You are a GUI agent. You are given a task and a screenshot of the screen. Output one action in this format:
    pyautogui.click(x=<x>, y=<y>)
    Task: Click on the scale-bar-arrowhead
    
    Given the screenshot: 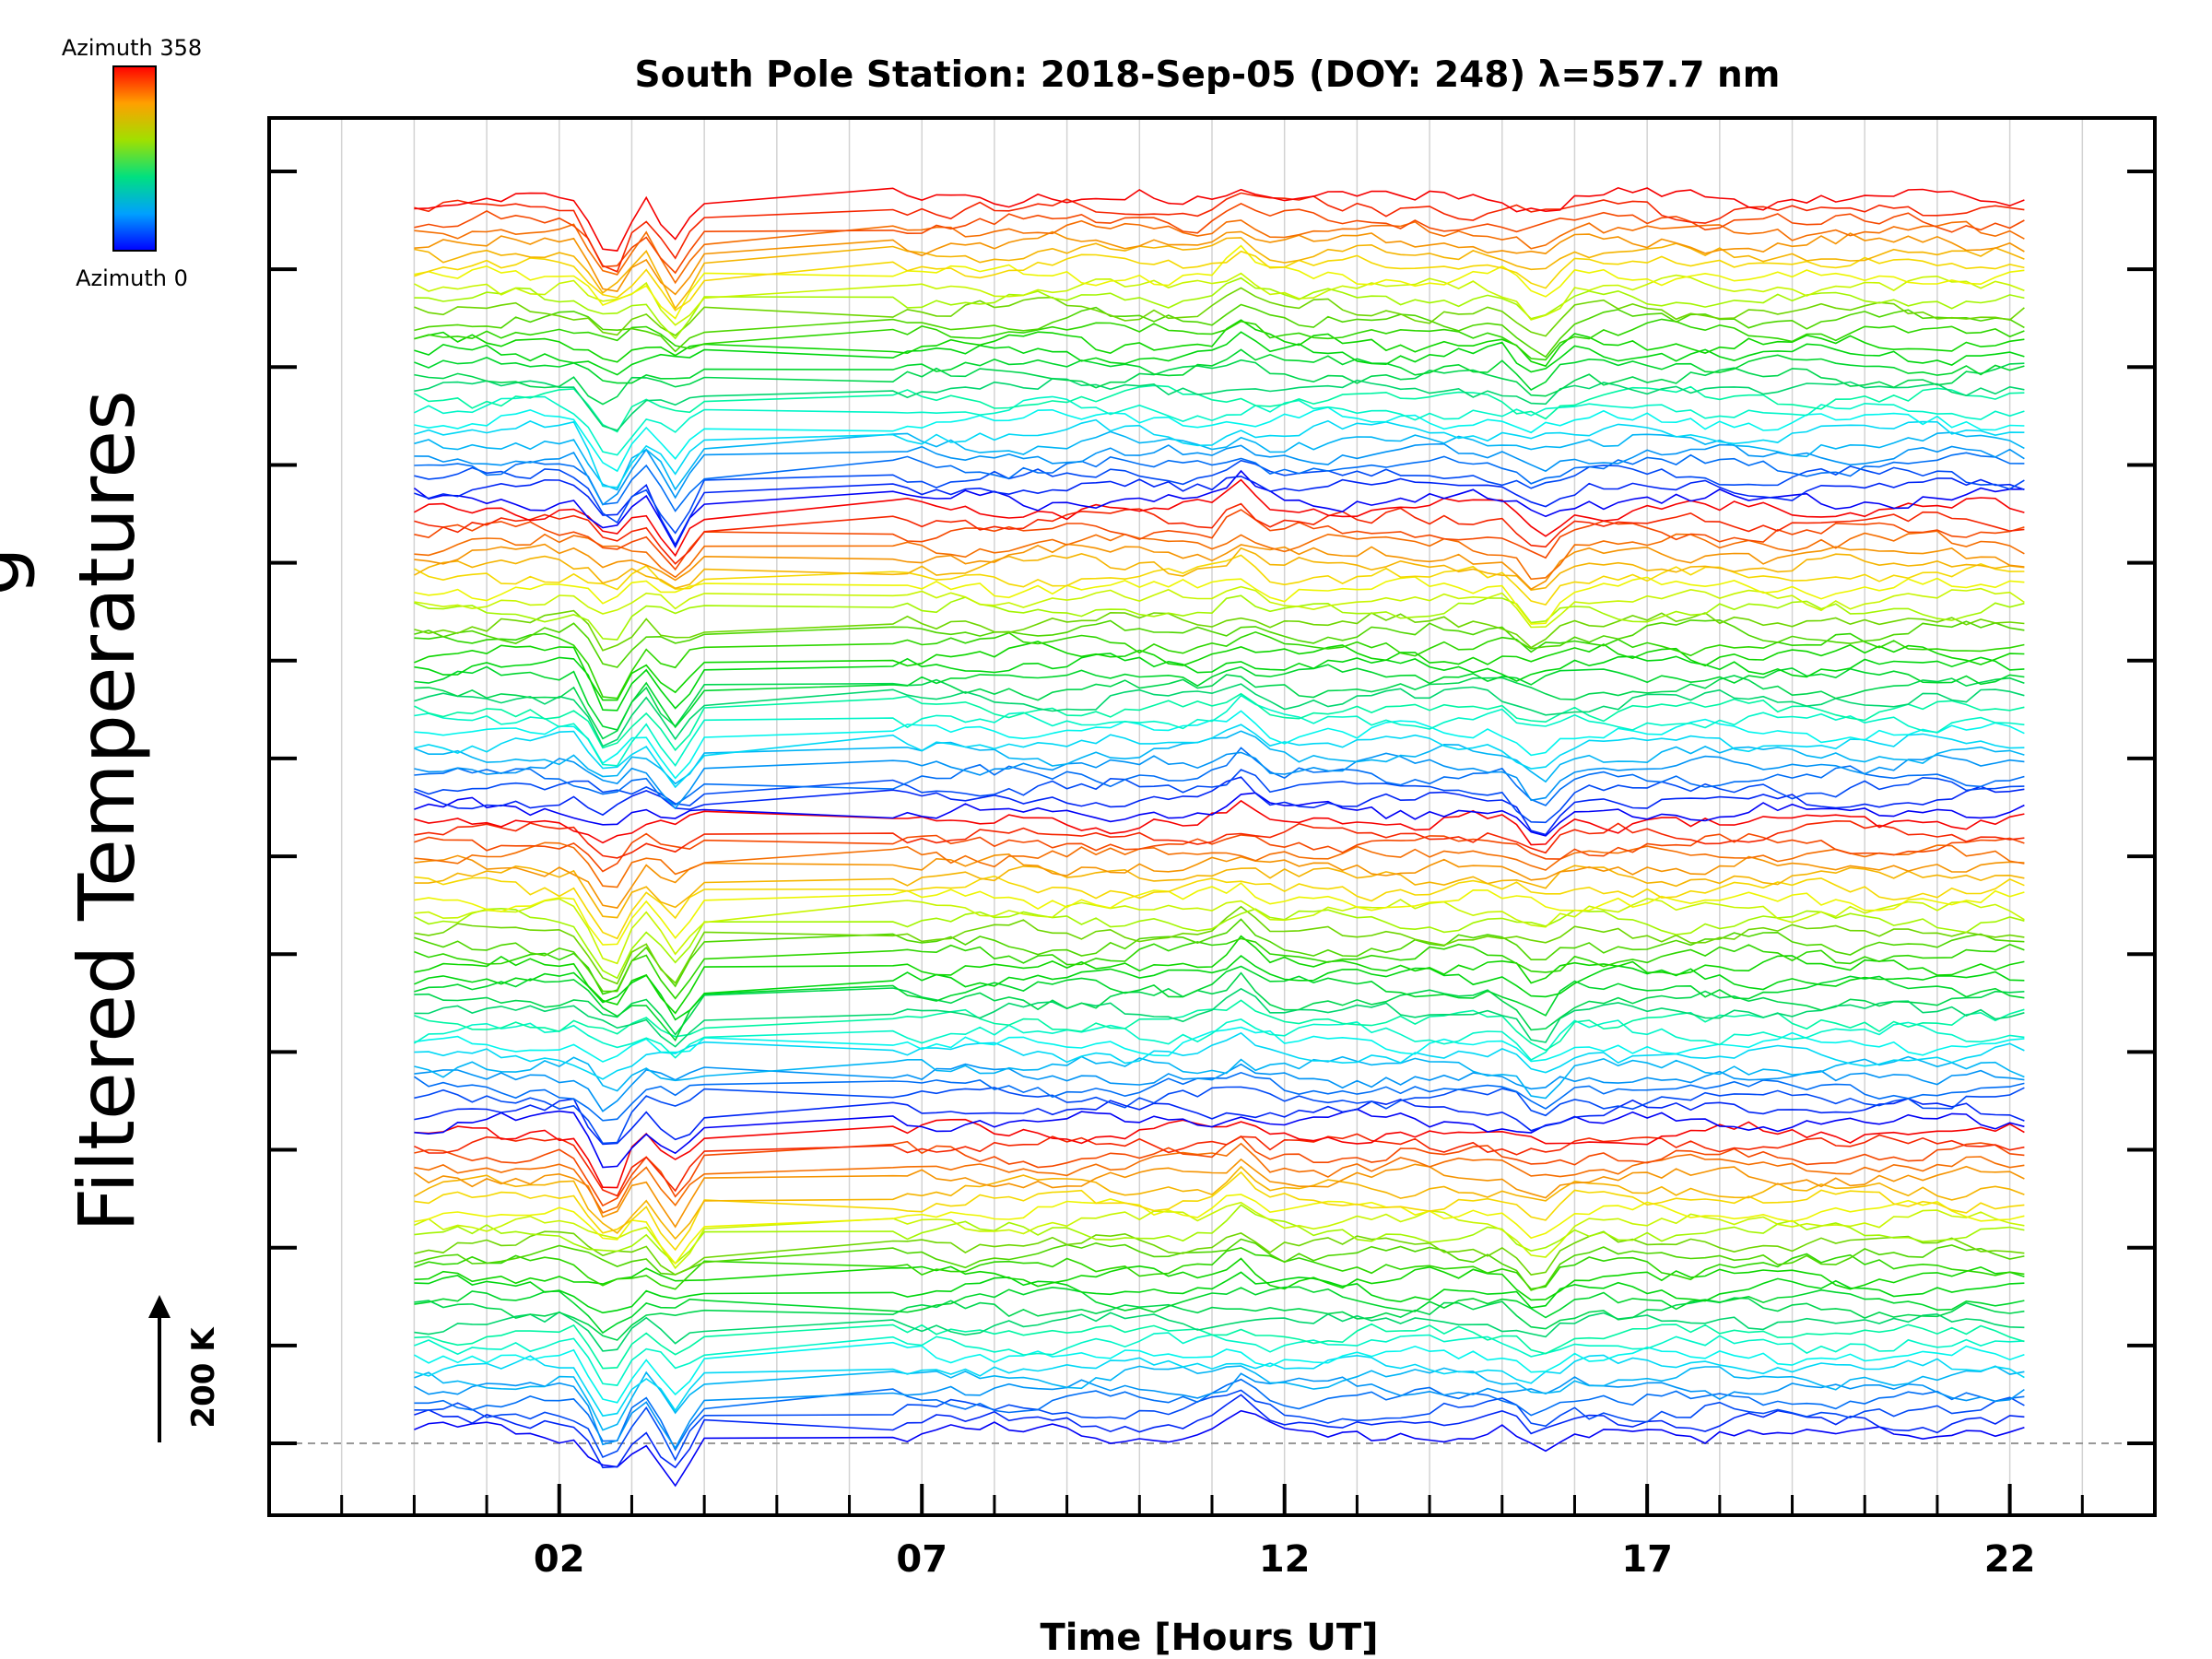 What is the action you would take?
    pyautogui.click(x=159, y=1306)
    